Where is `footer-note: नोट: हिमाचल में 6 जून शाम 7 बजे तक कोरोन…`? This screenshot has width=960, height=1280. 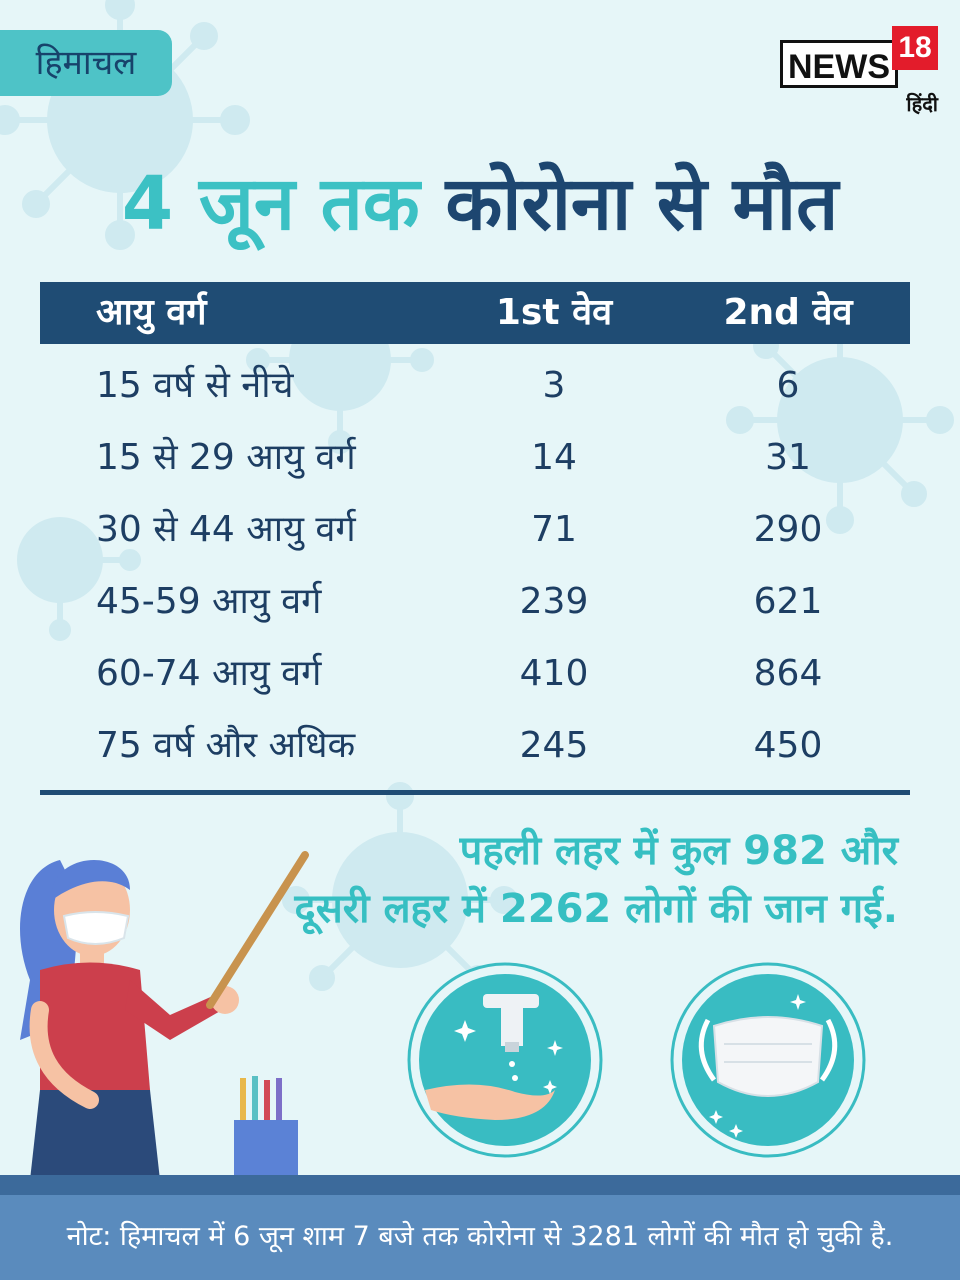
footer-note: नोट: हिमाचल में 6 जून शाम 7 बजे तक कोरोन… is located at coordinates (480, 1236).